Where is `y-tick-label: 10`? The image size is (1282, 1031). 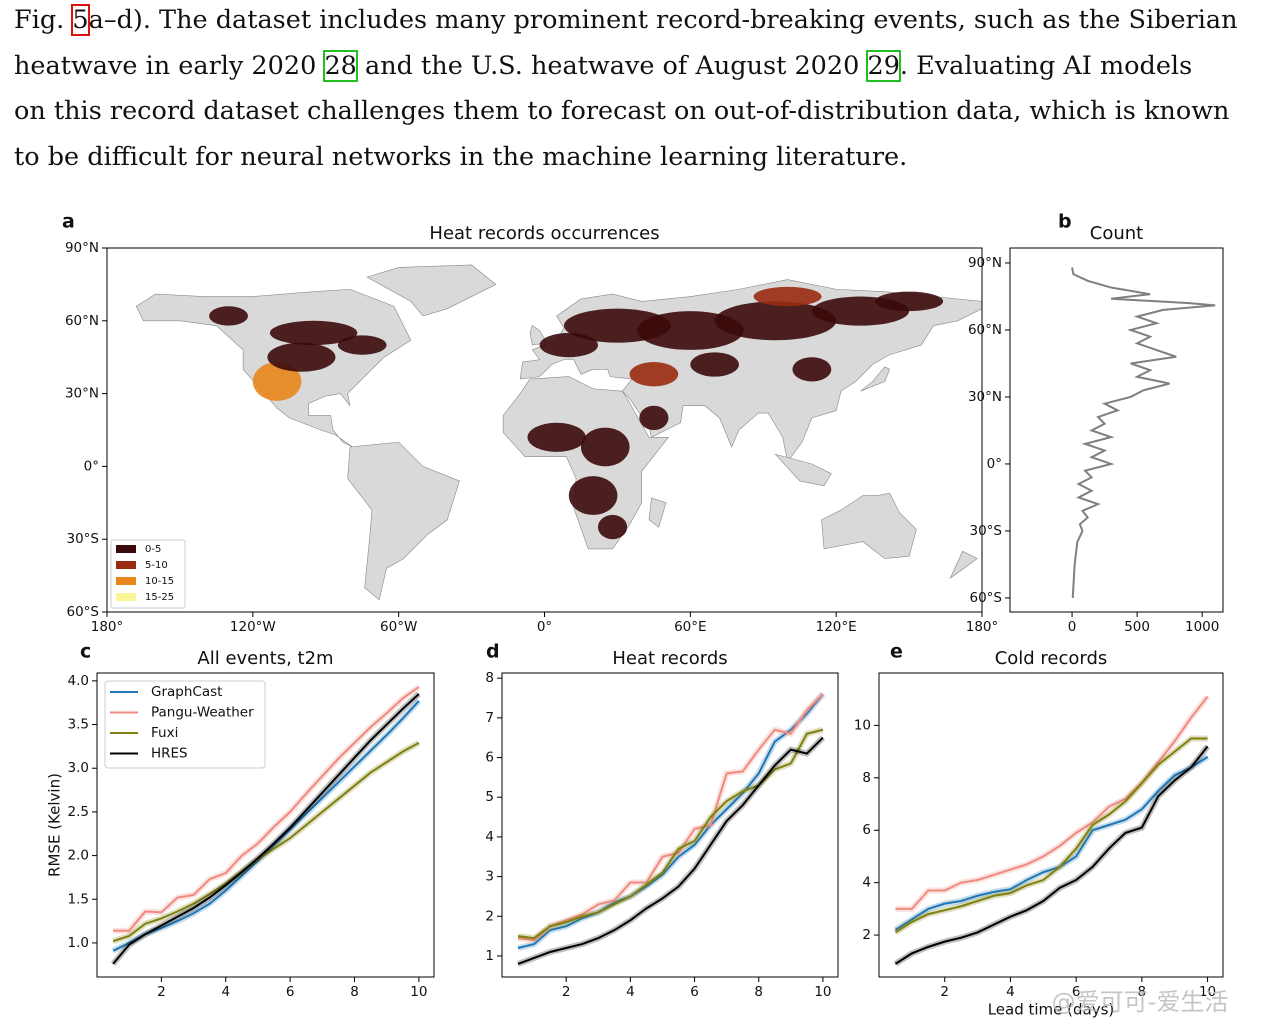 y-tick-label: 10 is located at coordinates (862, 725).